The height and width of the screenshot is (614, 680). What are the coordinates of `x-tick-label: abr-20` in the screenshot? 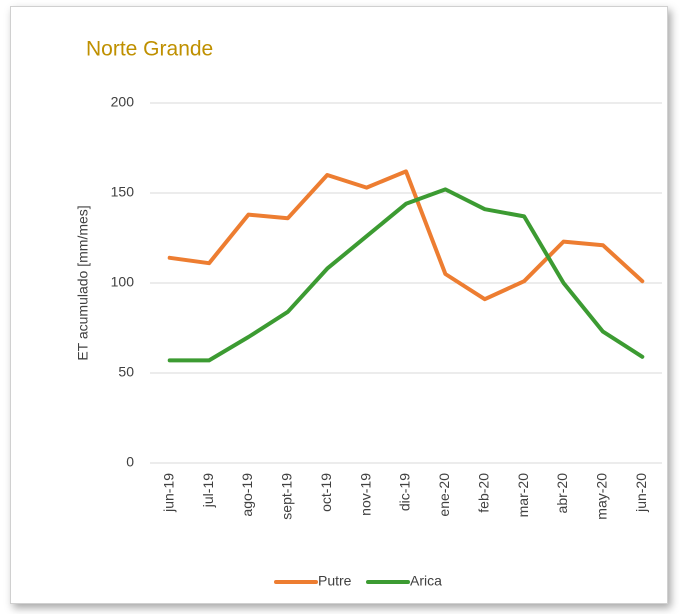 It's located at (562, 493).